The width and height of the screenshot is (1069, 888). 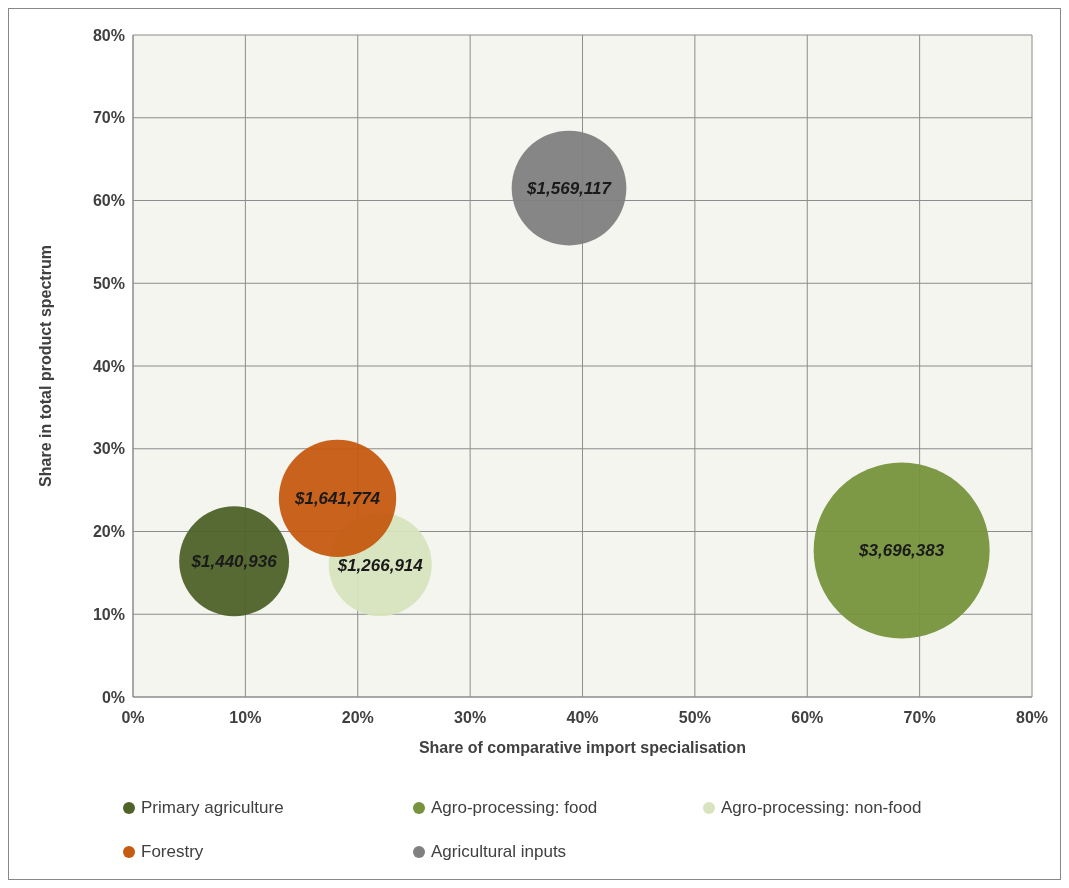 What do you see at coordinates (337, 499) in the screenshot?
I see `data-label: $1,641,774` at bounding box center [337, 499].